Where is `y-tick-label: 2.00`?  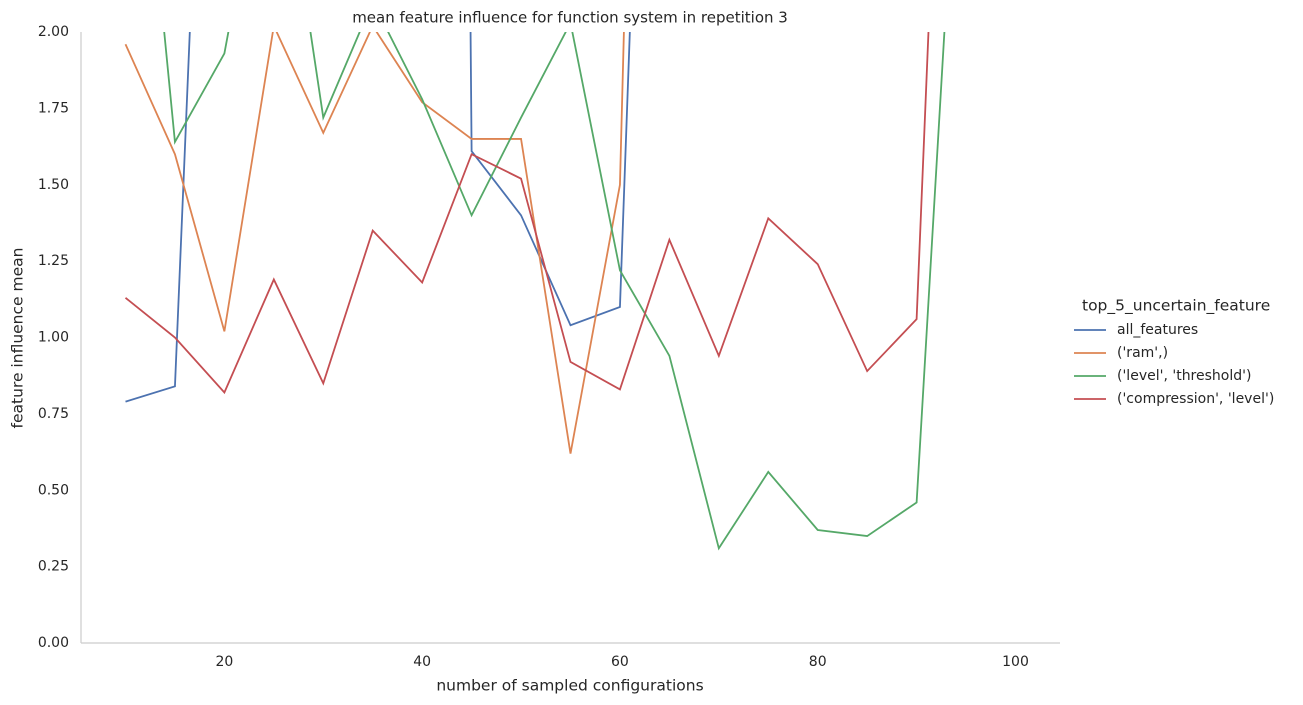 y-tick-label: 2.00 is located at coordinates (53, 32).